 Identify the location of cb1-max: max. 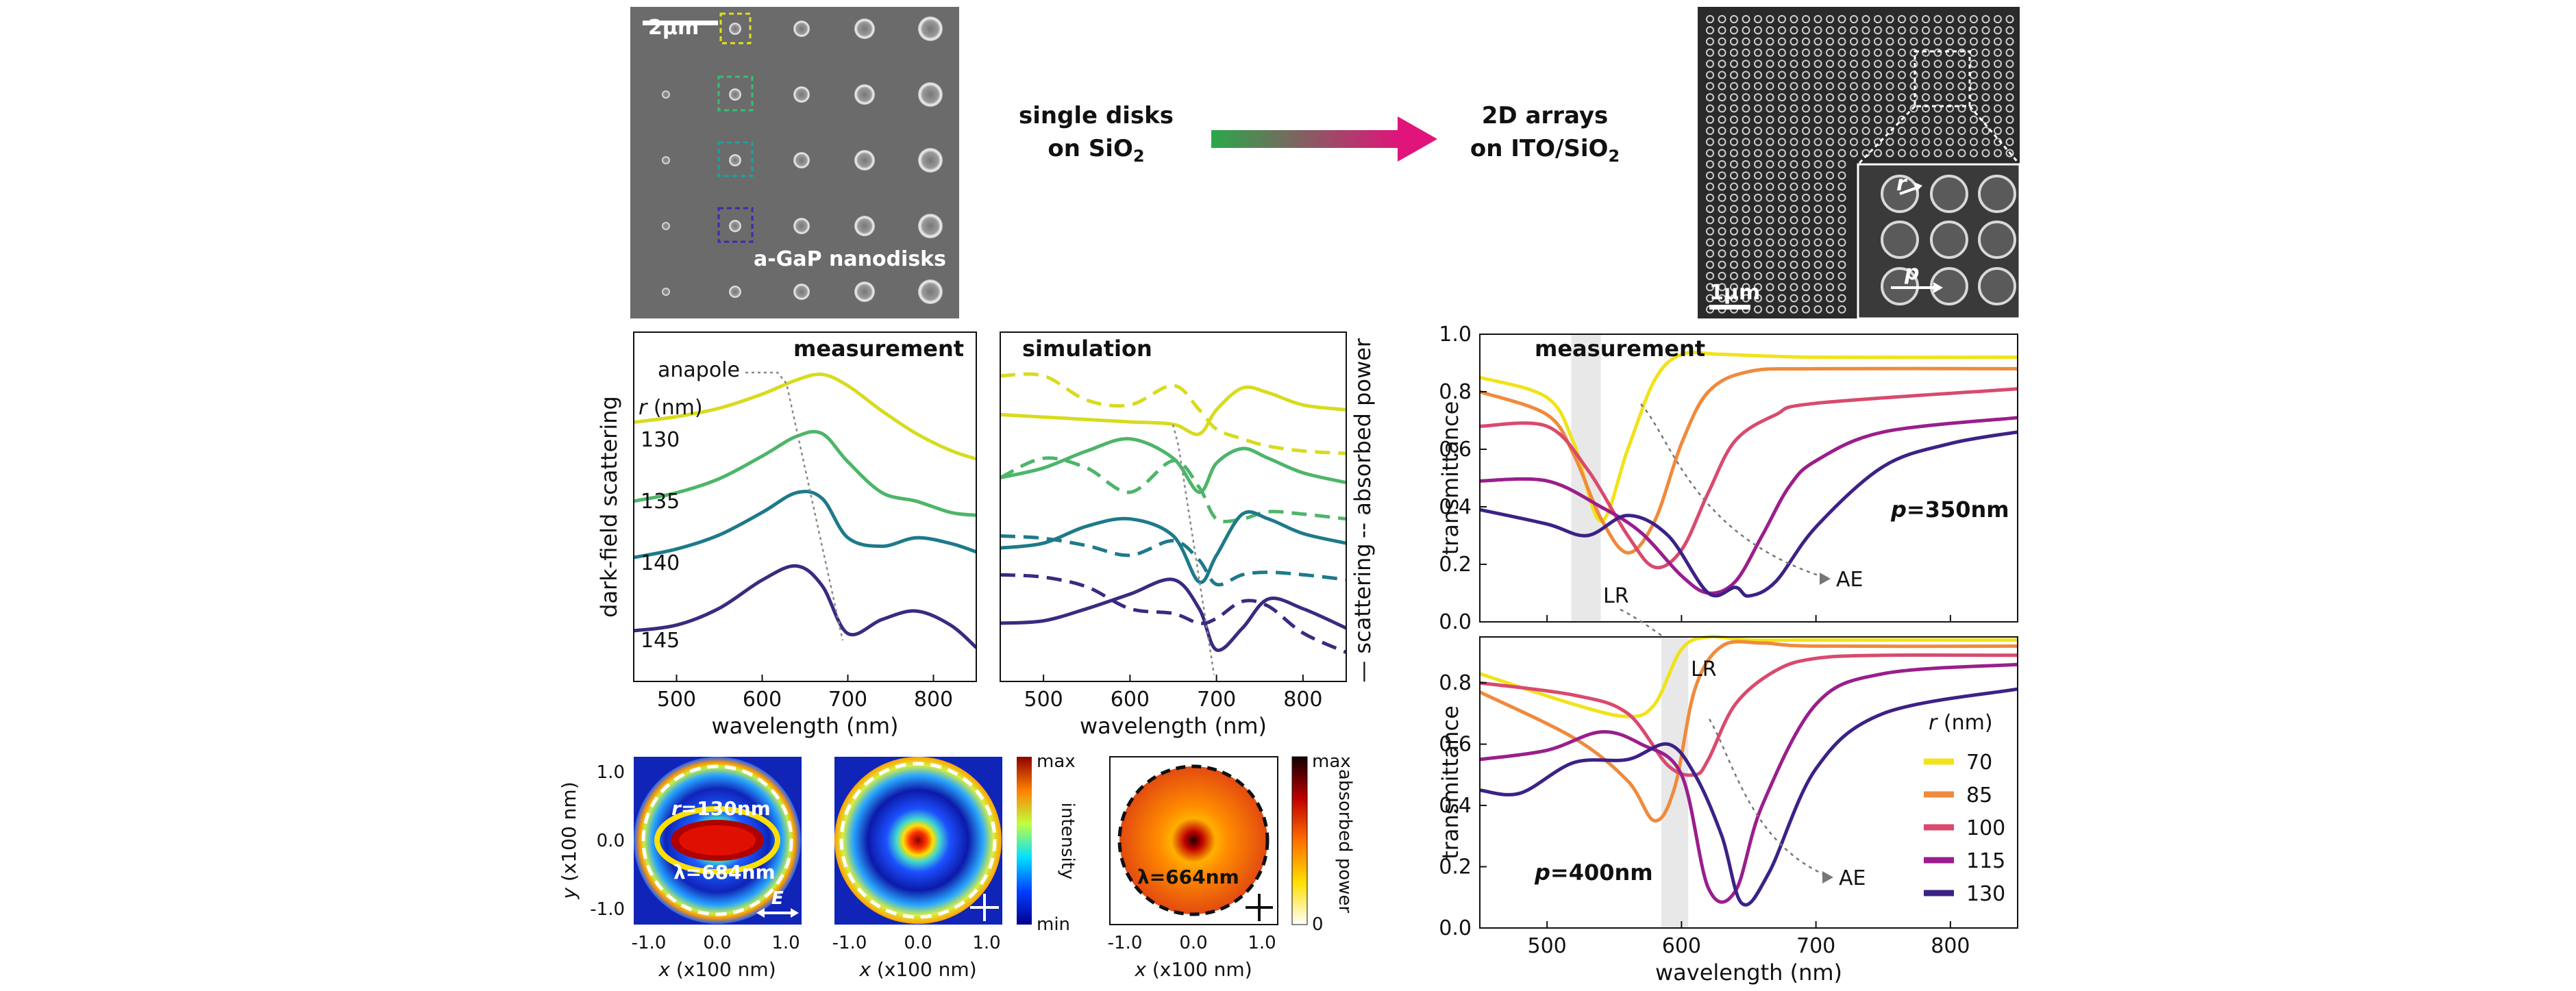
(1056, 761).